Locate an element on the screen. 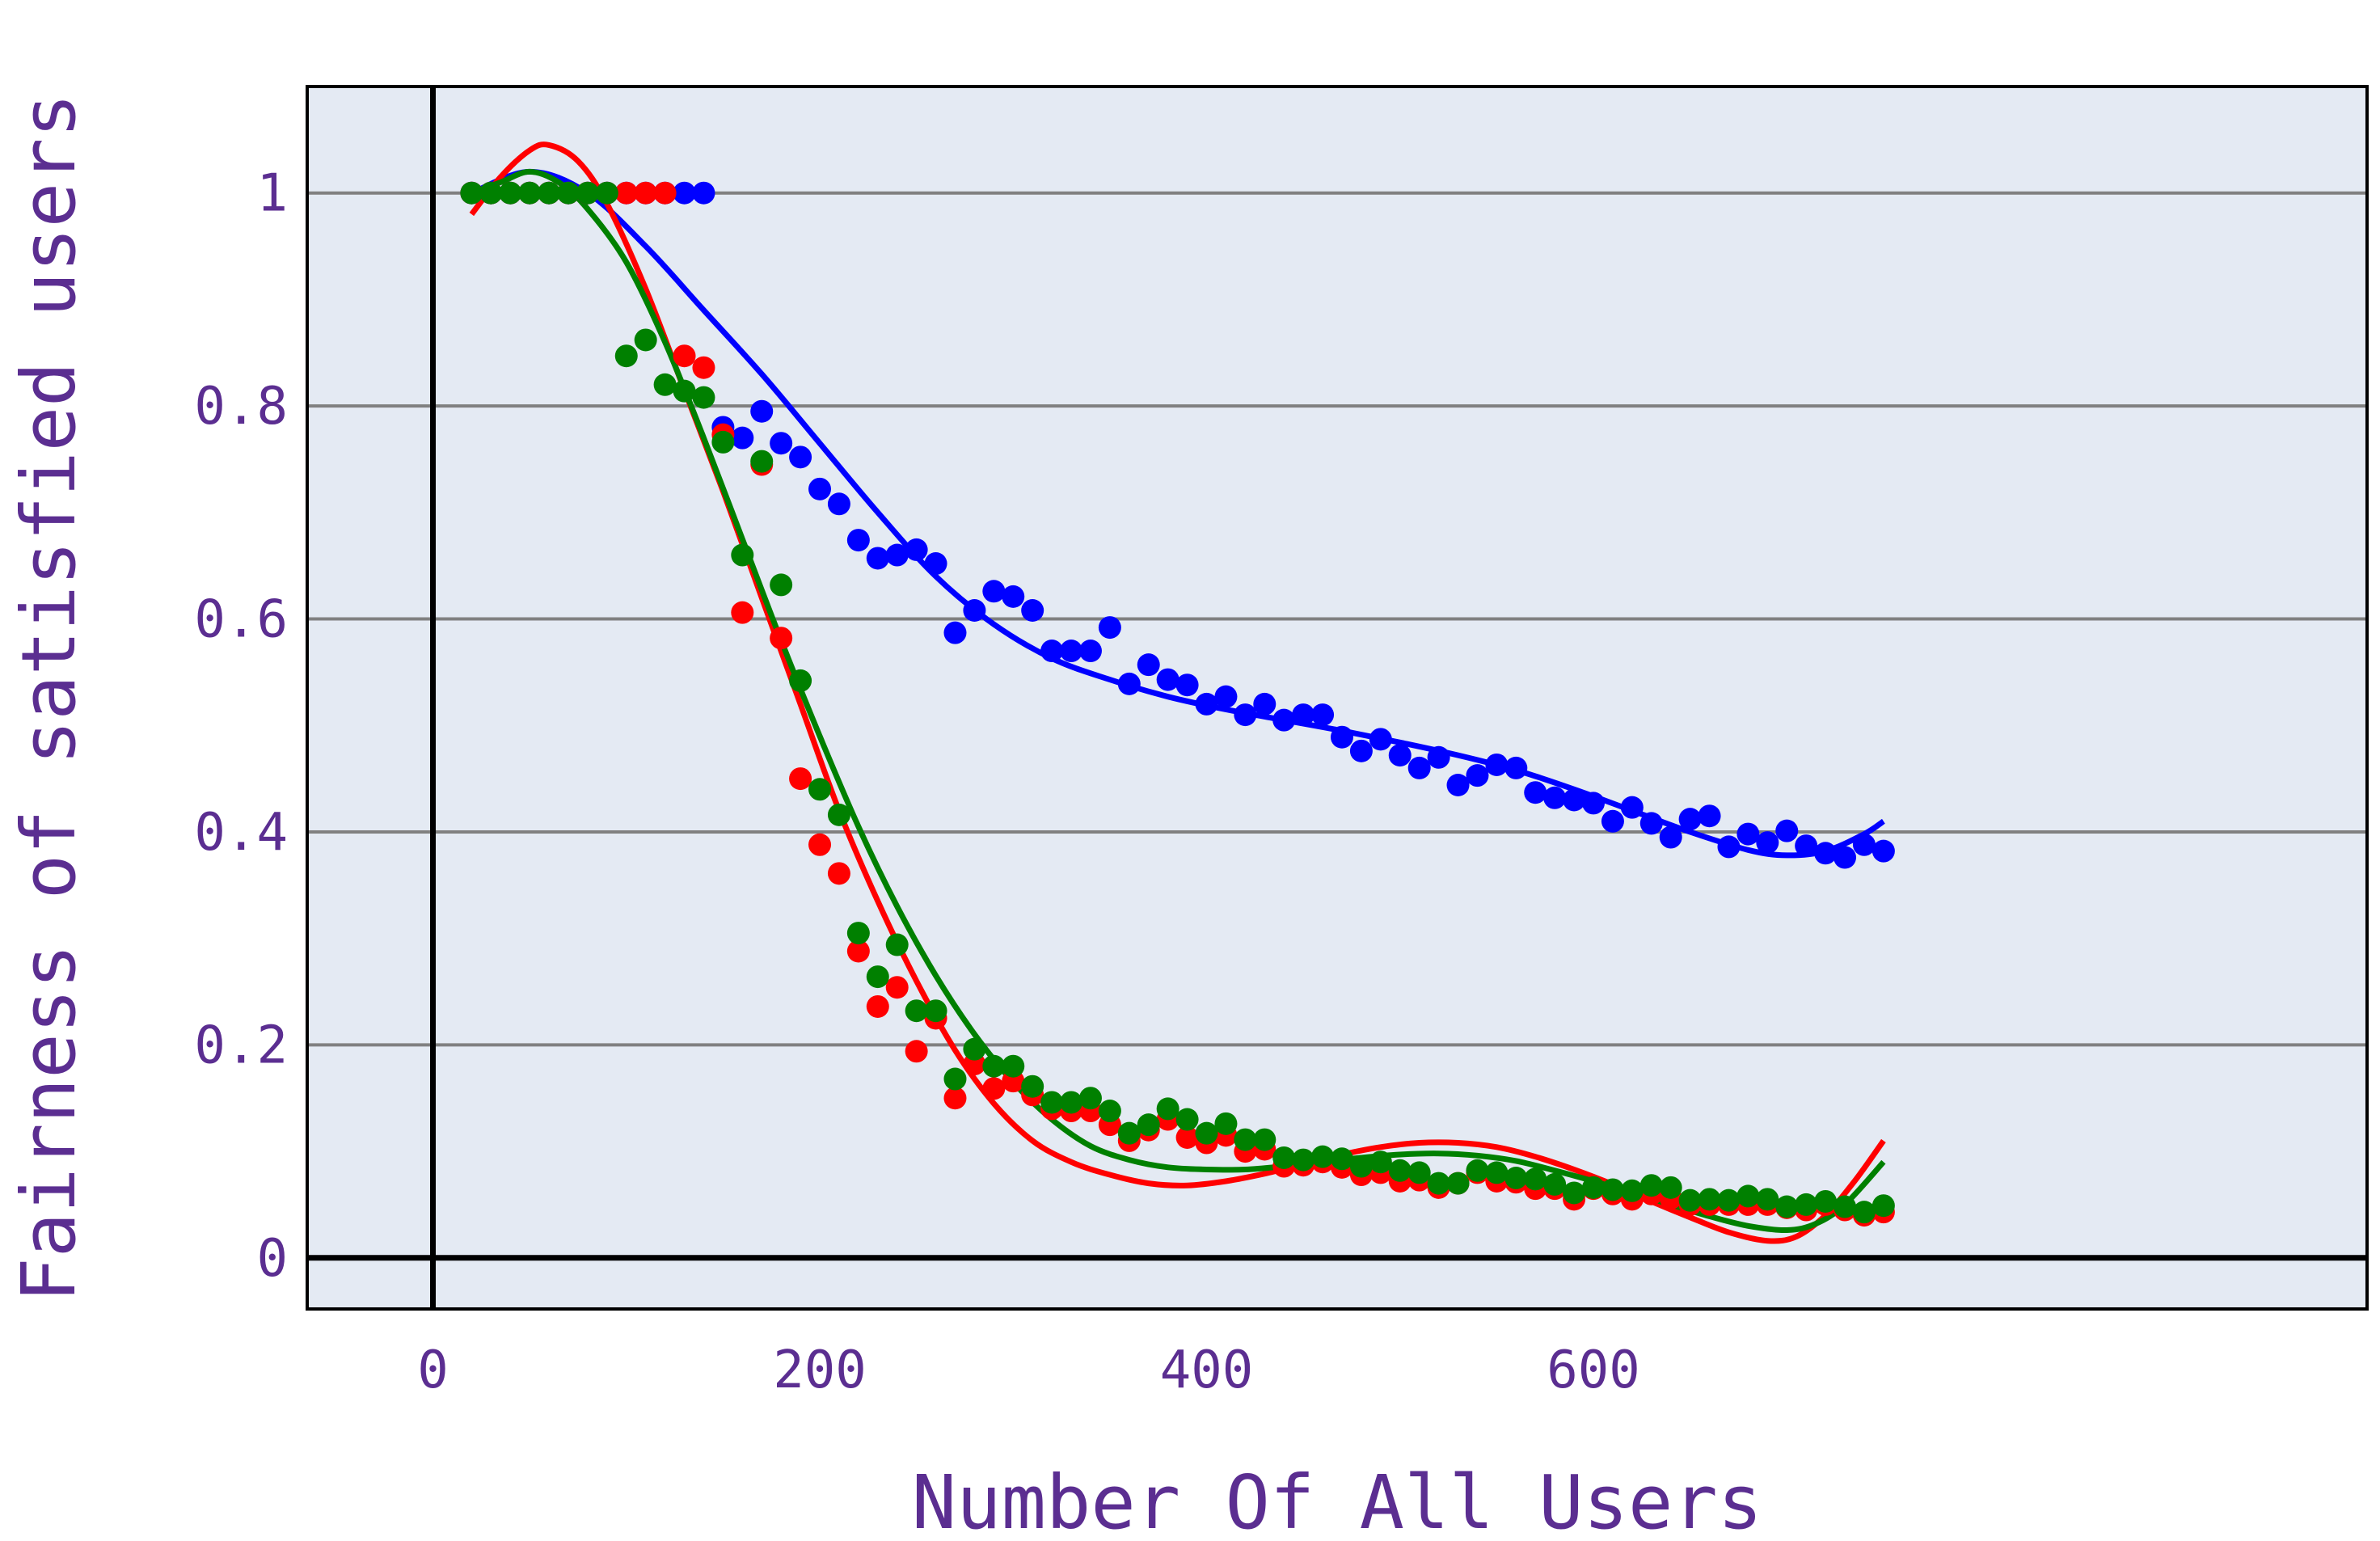 This screenshot has width=2380, height=1541. x-tick-label: 200 is located at coordinates (820, 1370).